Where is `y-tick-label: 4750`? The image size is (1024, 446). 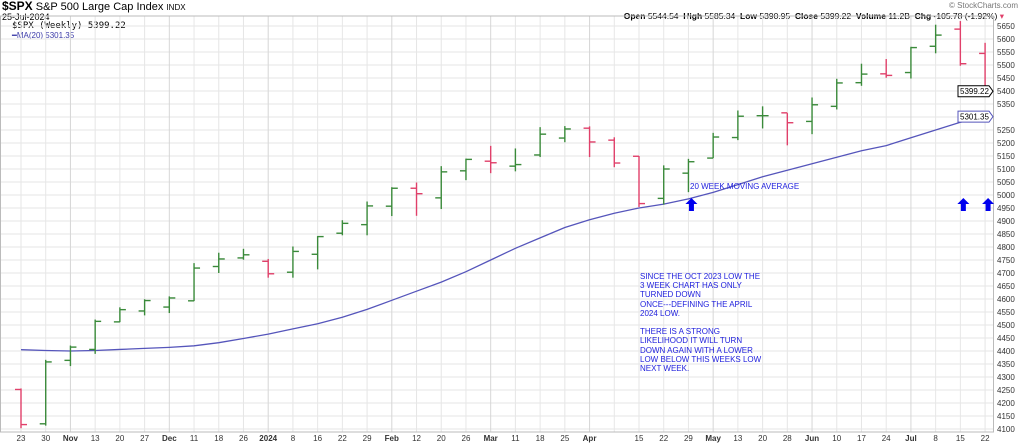 y-tick-label: 4750 is located at coordinates (1006, 260).